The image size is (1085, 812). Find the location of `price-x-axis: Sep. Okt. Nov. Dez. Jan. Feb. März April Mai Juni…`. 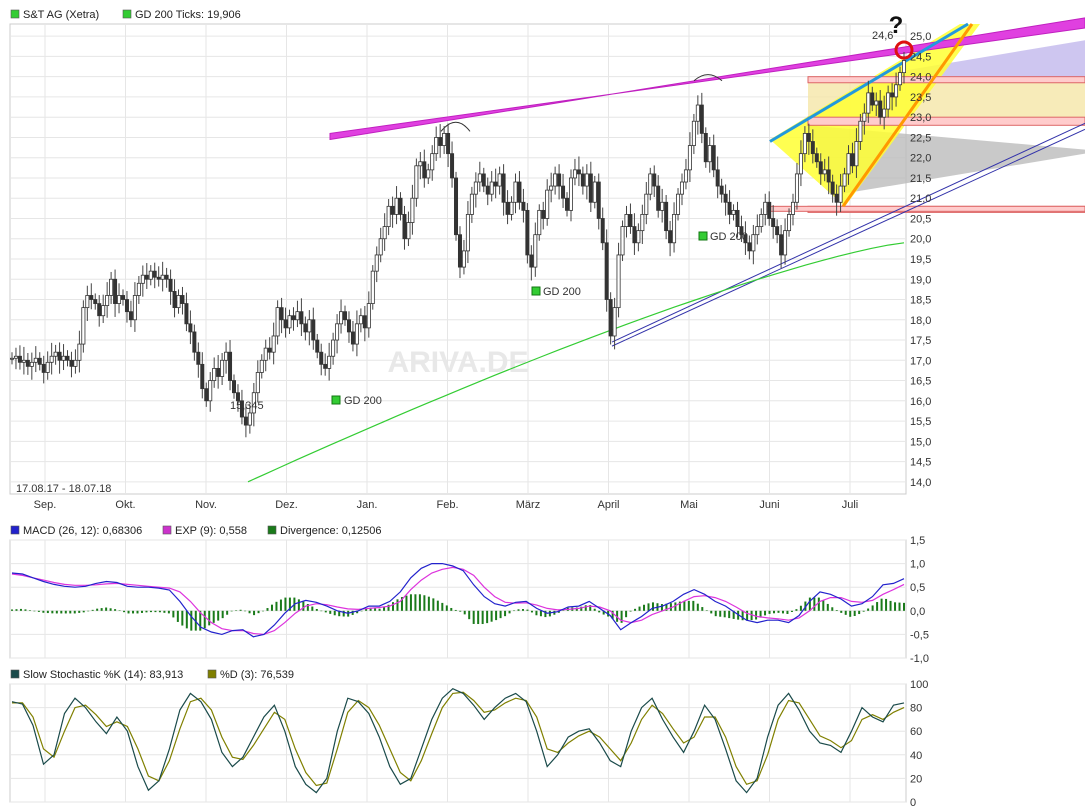

price-x-axis: Sep. Okt. Nov. Dez. Jan. Feb. März April Mai Juni… is located at coordinates (446, 505).